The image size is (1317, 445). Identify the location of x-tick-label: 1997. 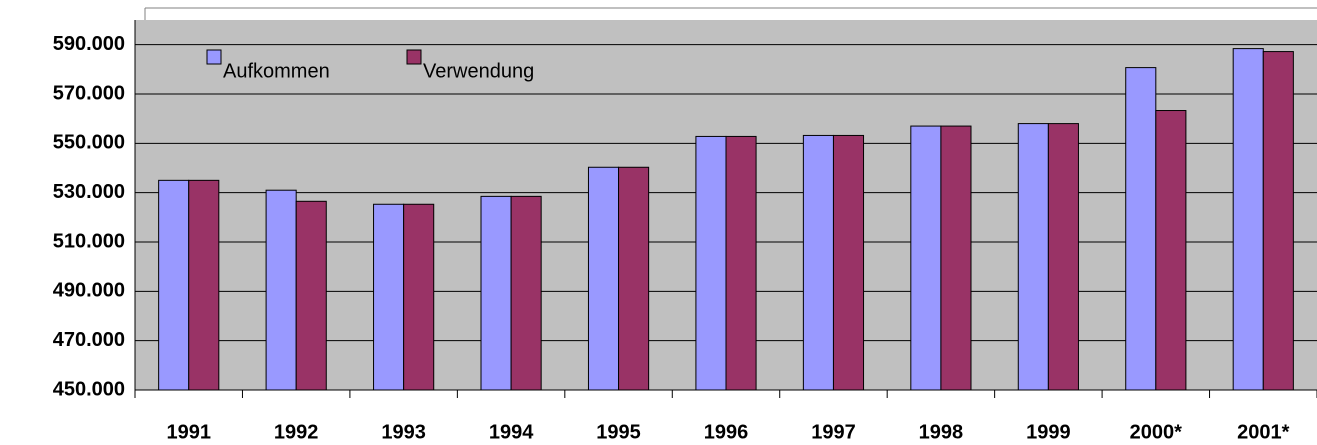
(833, 432).